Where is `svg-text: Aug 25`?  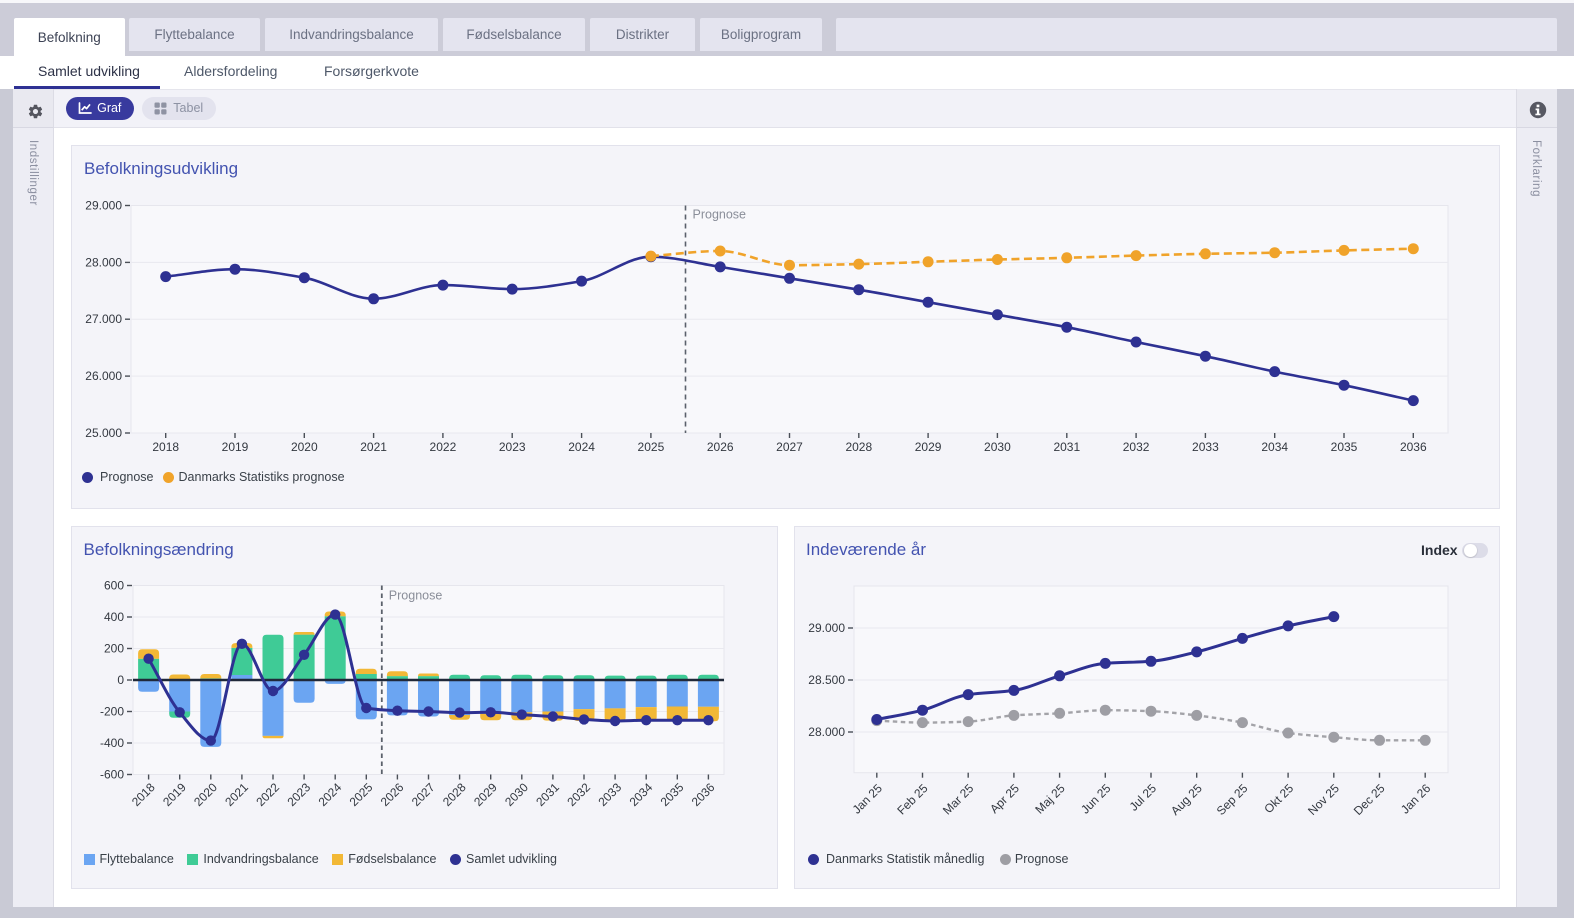
svg-text: Aug 25 is located at coordinates (1186, 799).